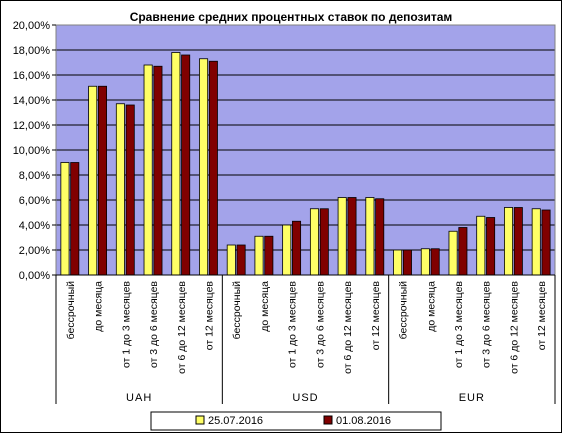 The image size is (562, 433). Describe the element at coordinates (34, 276) in the screenshot. I see `y-tick-label: 0,00%` at that location.